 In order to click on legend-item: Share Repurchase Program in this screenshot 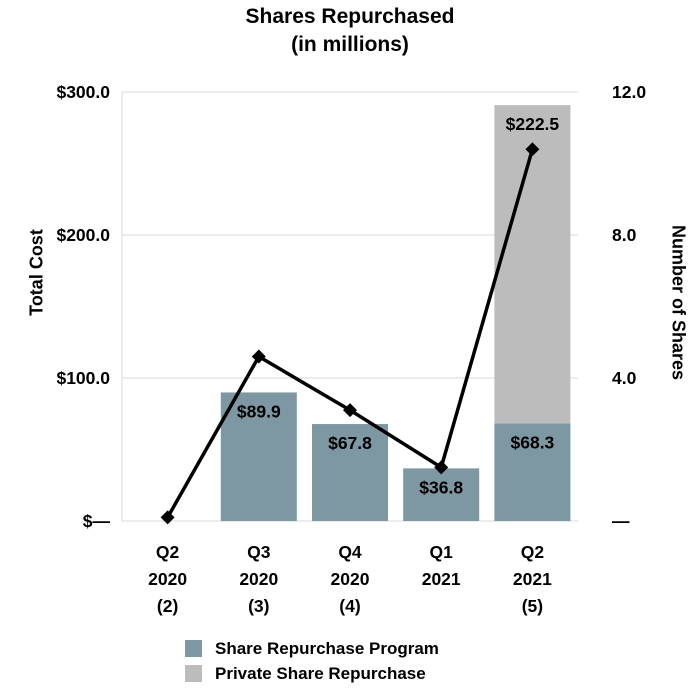, I will do `click(312, 648)`.